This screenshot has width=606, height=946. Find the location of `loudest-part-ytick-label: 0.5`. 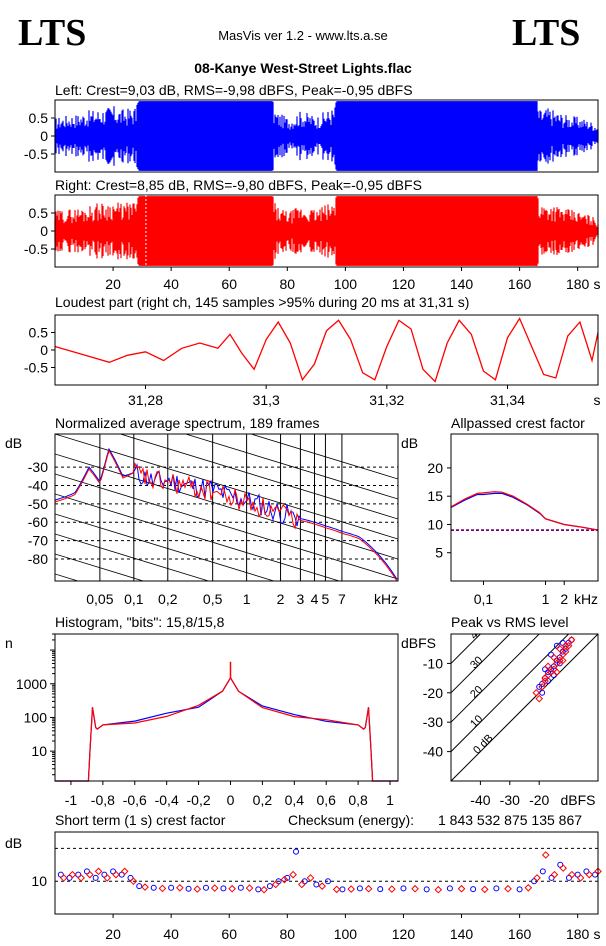

loudest-part-ytick-label: 0.5 is located at coordinates (39, 333).